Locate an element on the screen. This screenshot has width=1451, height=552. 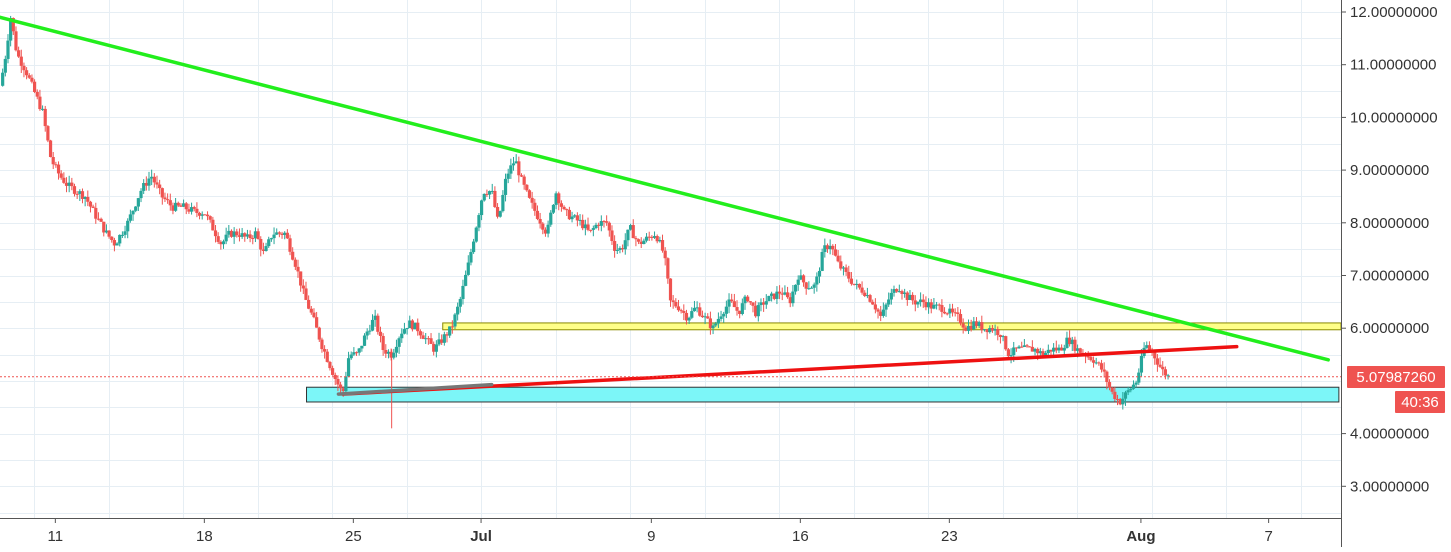
y-tick-label: 4.00000000 is located at coordinates (1389, 434).